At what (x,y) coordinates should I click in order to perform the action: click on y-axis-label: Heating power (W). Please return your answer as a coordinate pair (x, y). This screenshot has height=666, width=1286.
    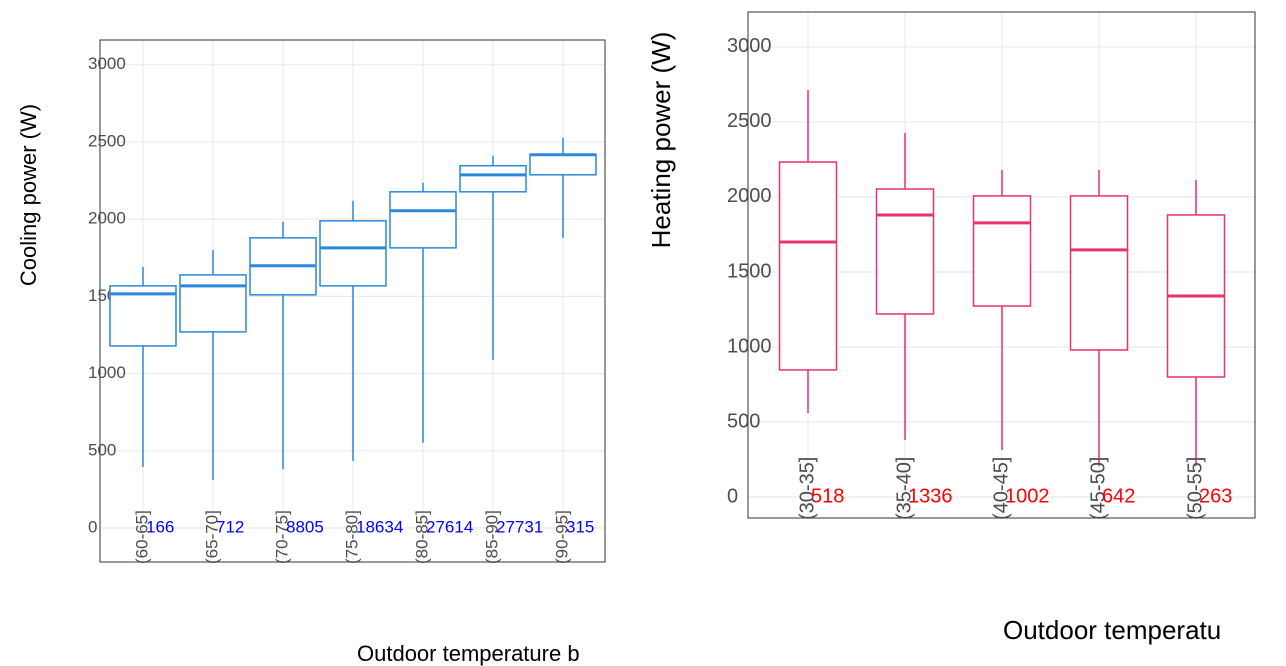
    Looking at the image, I should click on (661, 140).